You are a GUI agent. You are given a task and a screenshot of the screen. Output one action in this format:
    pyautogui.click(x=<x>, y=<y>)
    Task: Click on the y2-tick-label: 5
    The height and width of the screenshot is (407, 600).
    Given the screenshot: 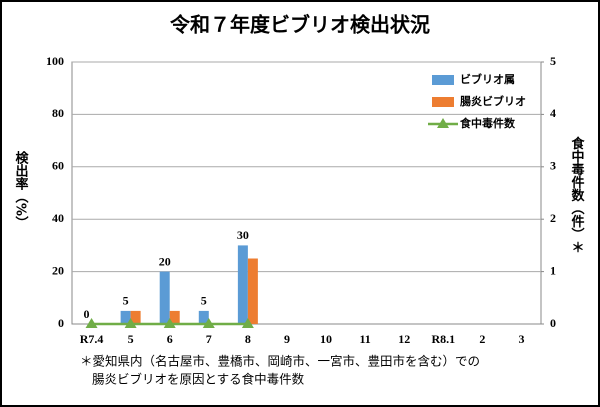 What is the action you would take?
    pyautogui.click(x=553, y=61)
    